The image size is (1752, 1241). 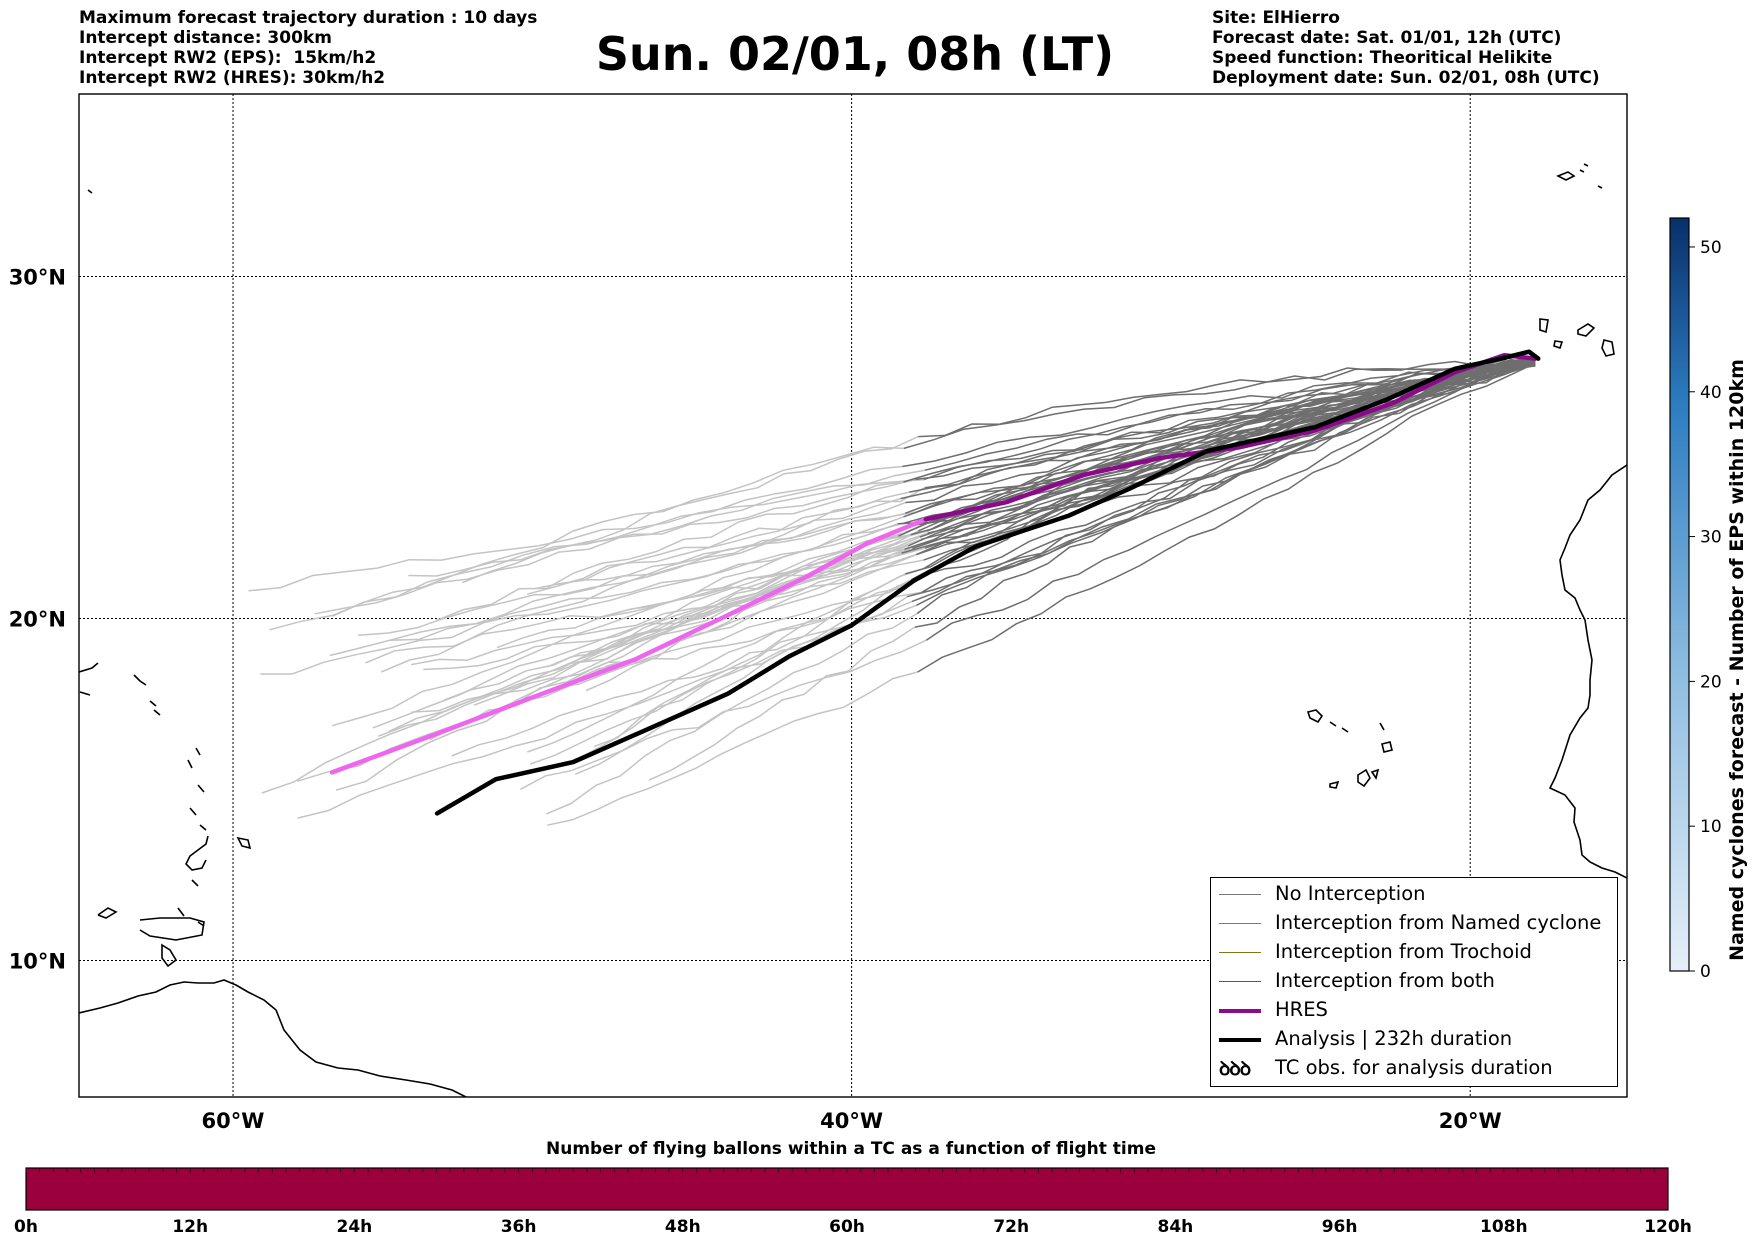 What do you see at coordinates (1385, 980) in the screenshot?
I see `legend-label: Interception from both` at bounding box center [1385, 980].